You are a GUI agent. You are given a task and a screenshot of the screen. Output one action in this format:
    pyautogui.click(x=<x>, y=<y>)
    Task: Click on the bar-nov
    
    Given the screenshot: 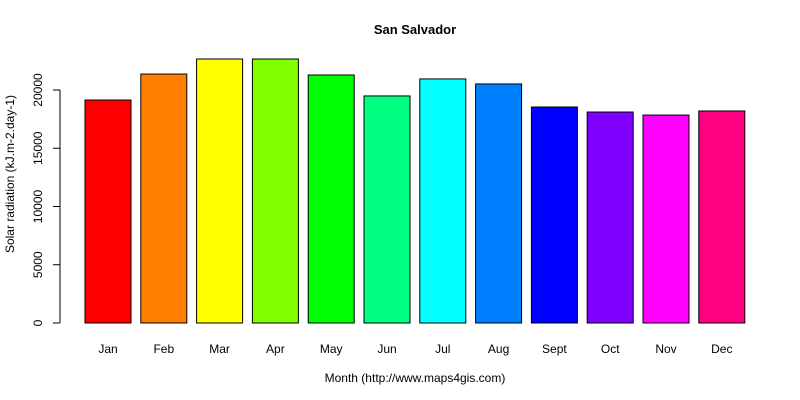 What is the action you would take?
    pyautogui.click(x=666, y=219)
    